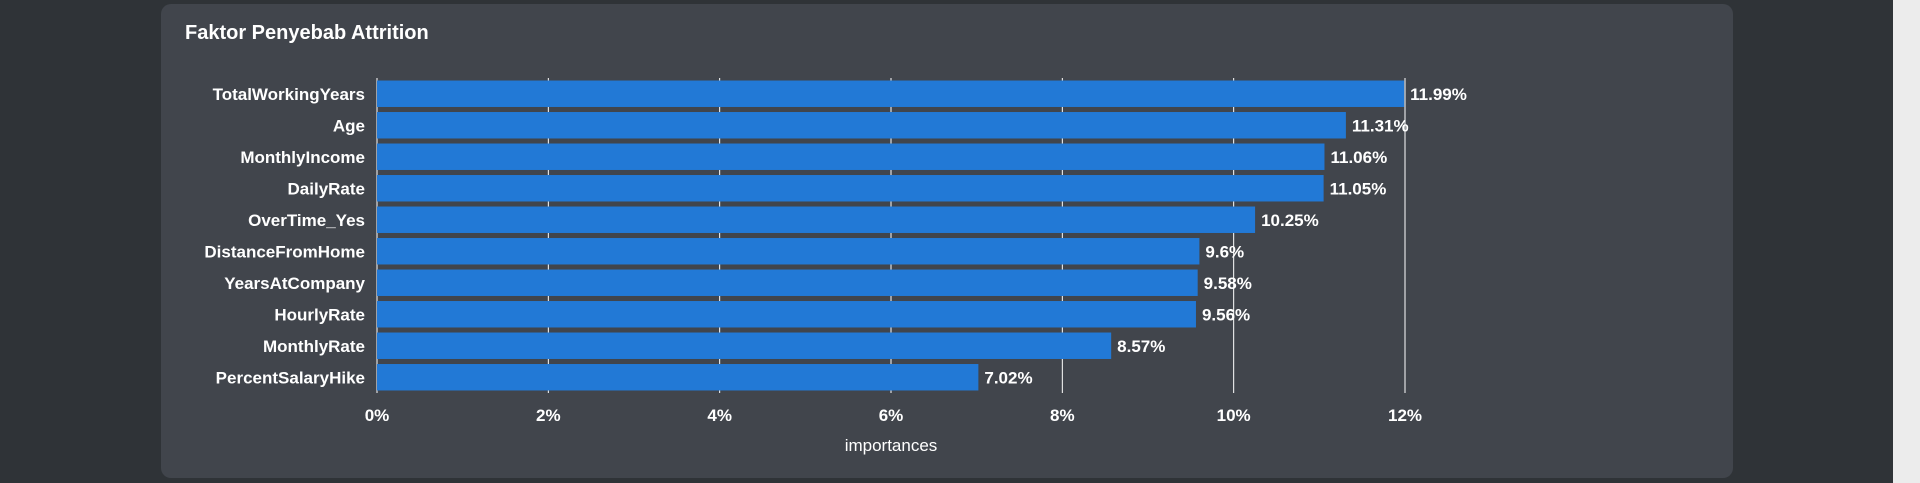  Describe the element at coordinates (719, 415) in the screenshot. I see `x-tick-label: 4%` at that location.